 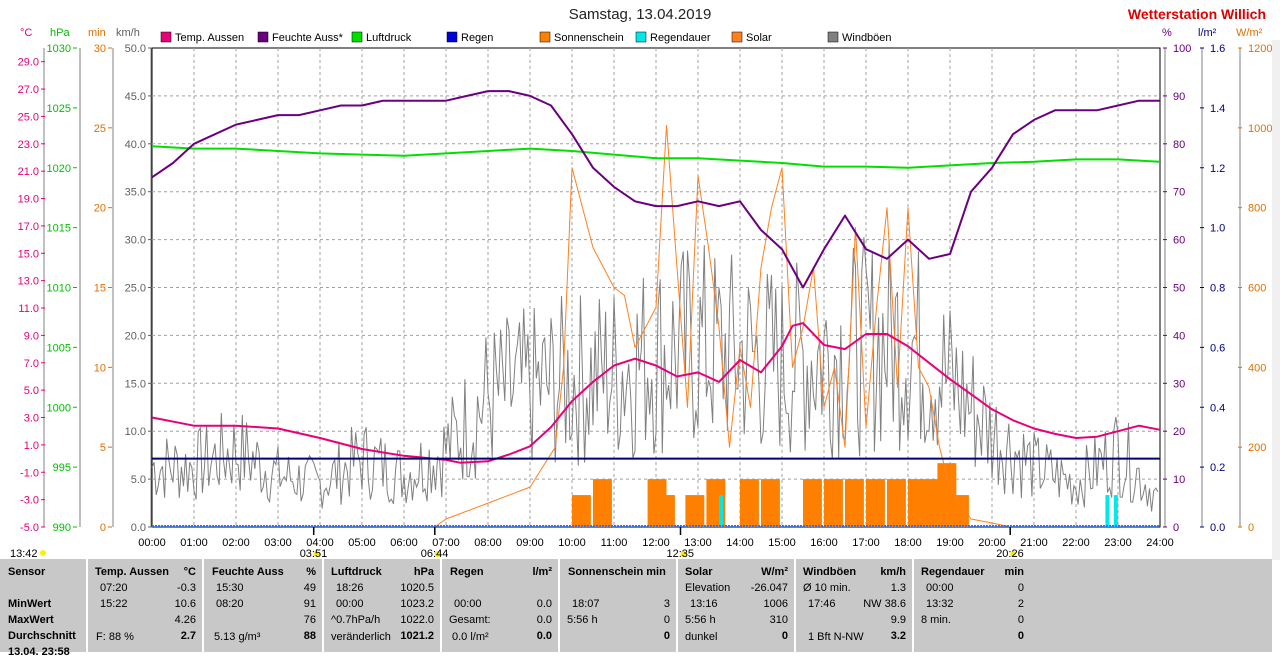 What do you see at coordinates (309, 604) in the screenshot?
I see `hum-max-value: 91` at bounding box center [309, 604].